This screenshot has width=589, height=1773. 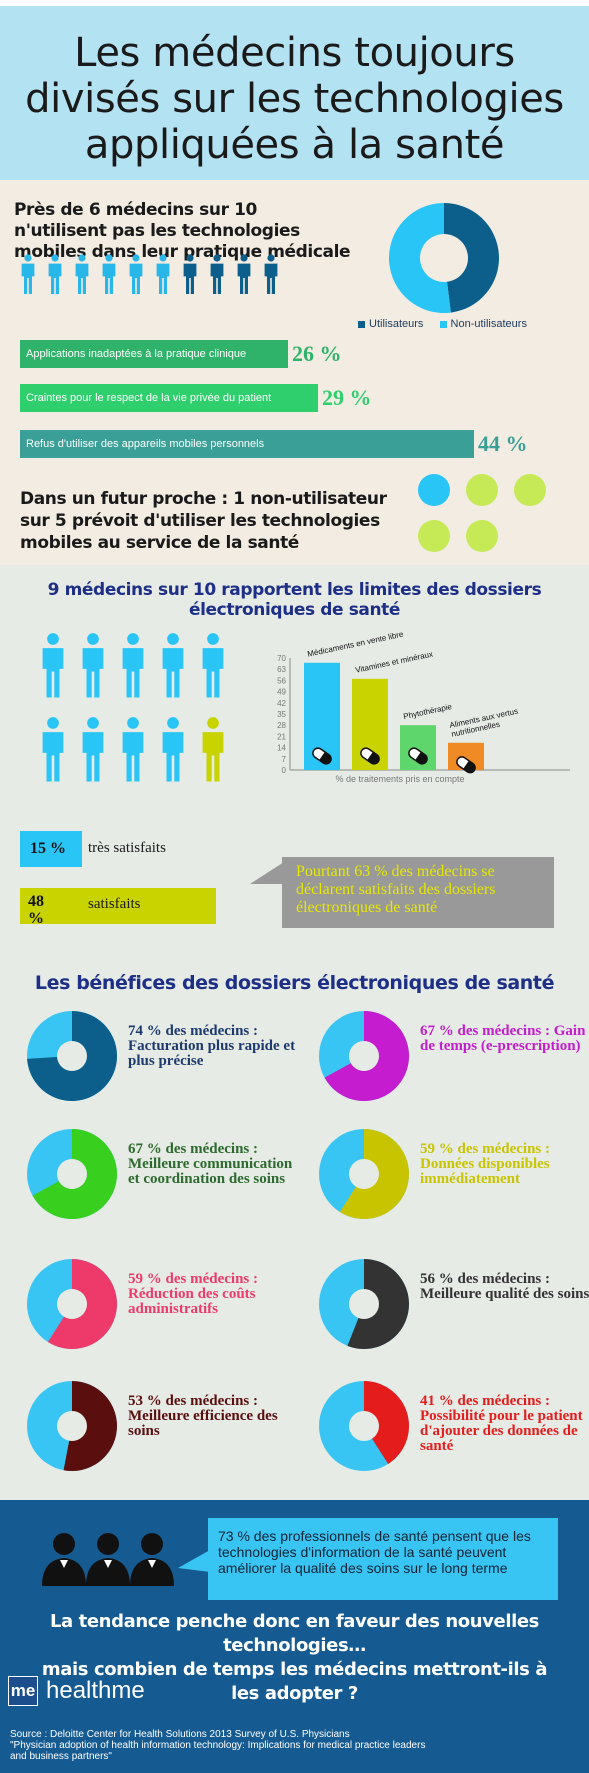 I want to click on pie-hole, so click(x=444, y=258).